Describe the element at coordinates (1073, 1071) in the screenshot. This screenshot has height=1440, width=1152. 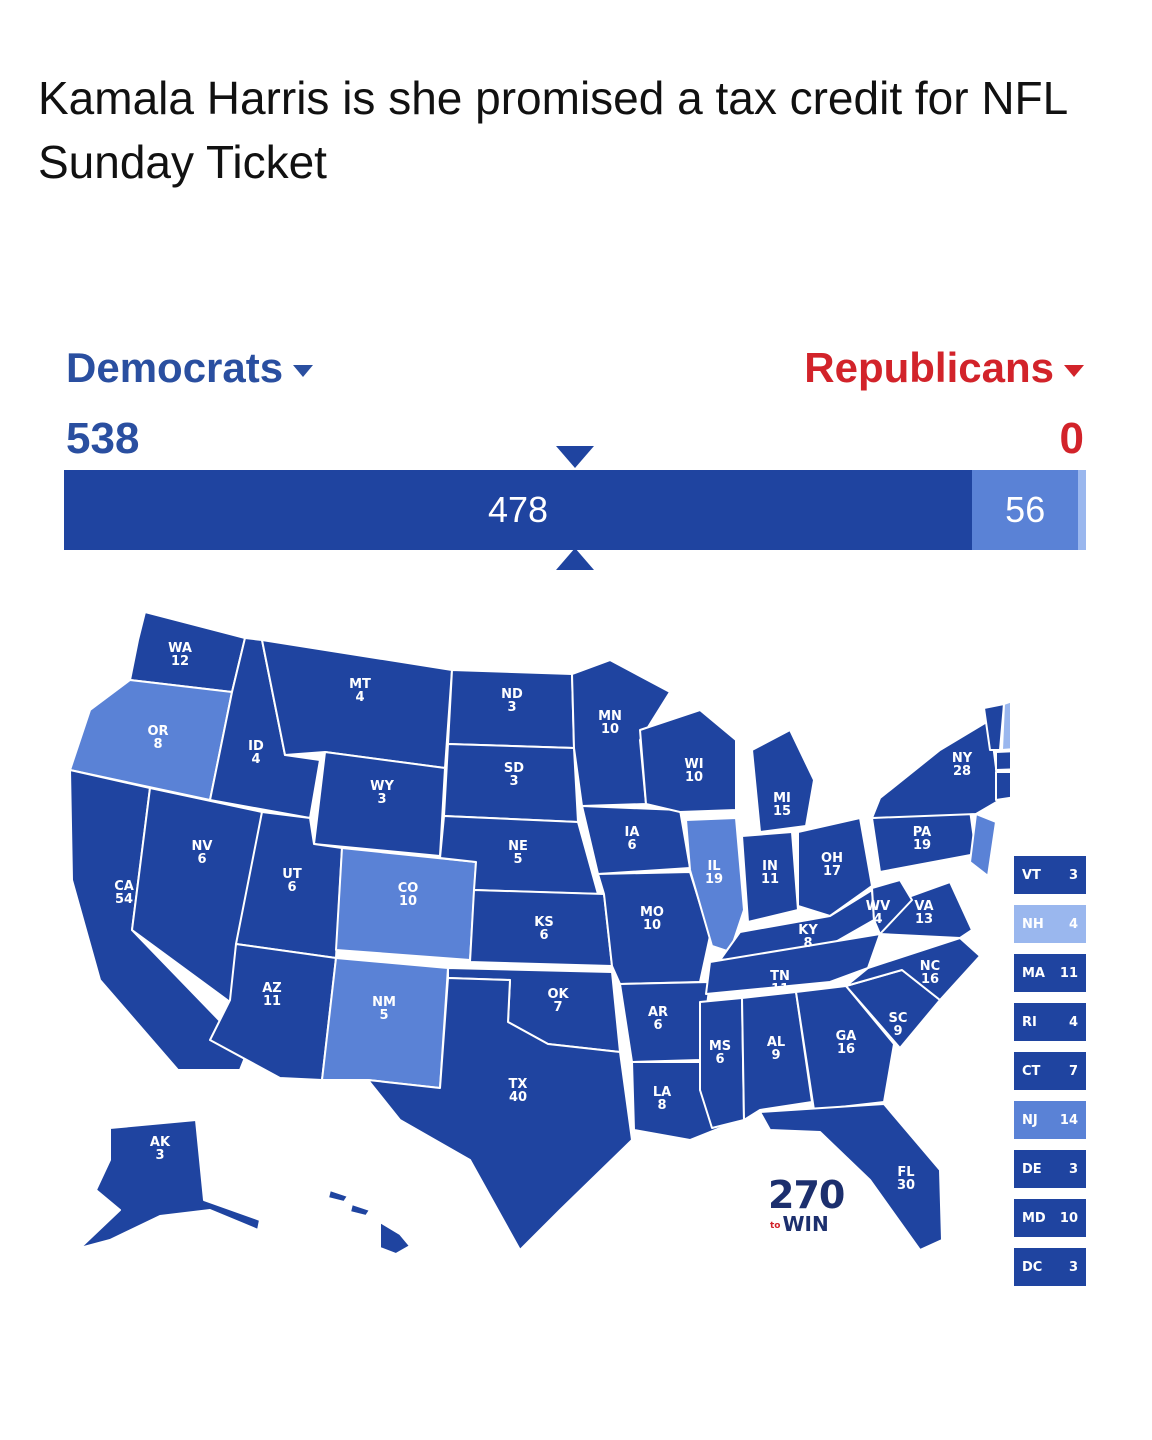
I see `ne-state-ev: 7` at that location.